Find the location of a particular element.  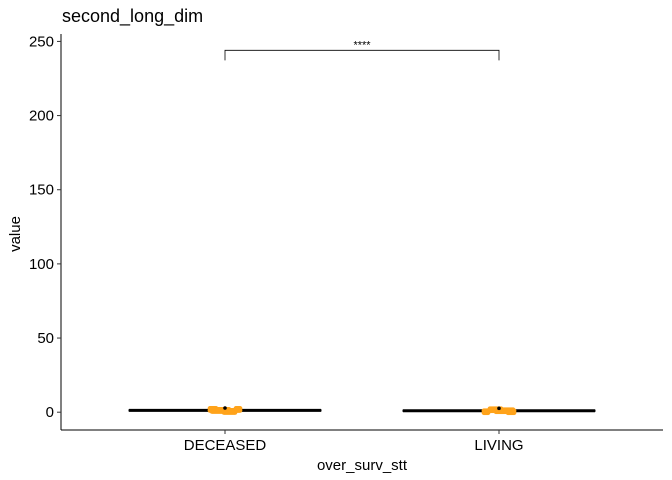

y-axis-title: value is located at coordinates (15, 234).